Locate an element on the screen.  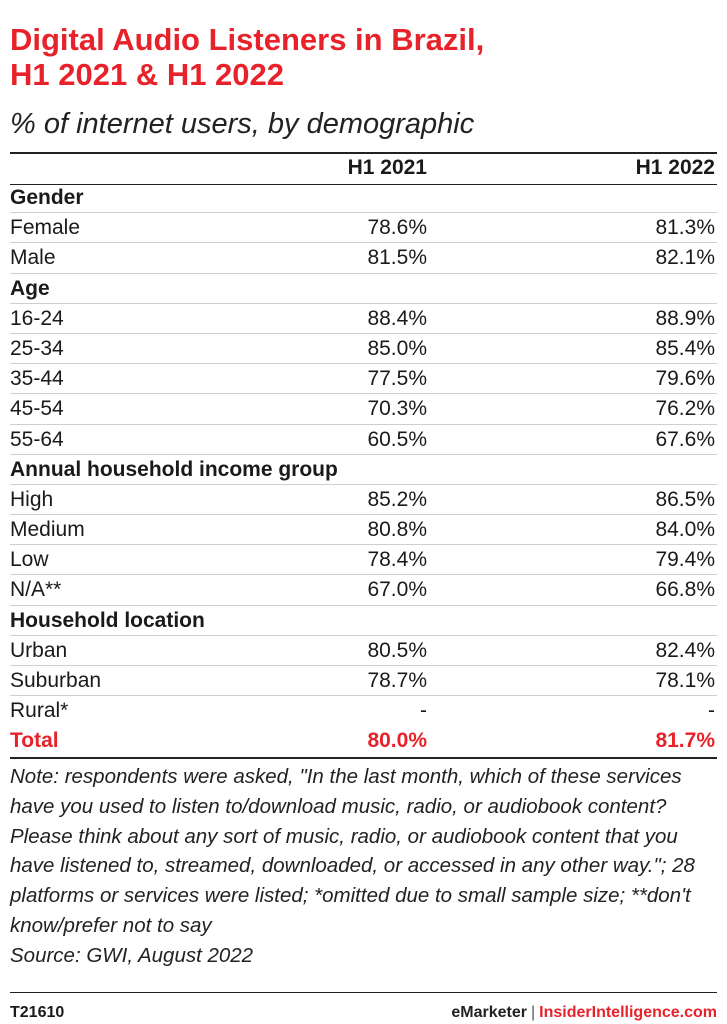
cell-h1-2022: 79.6% is located at coordinates (685, 379).